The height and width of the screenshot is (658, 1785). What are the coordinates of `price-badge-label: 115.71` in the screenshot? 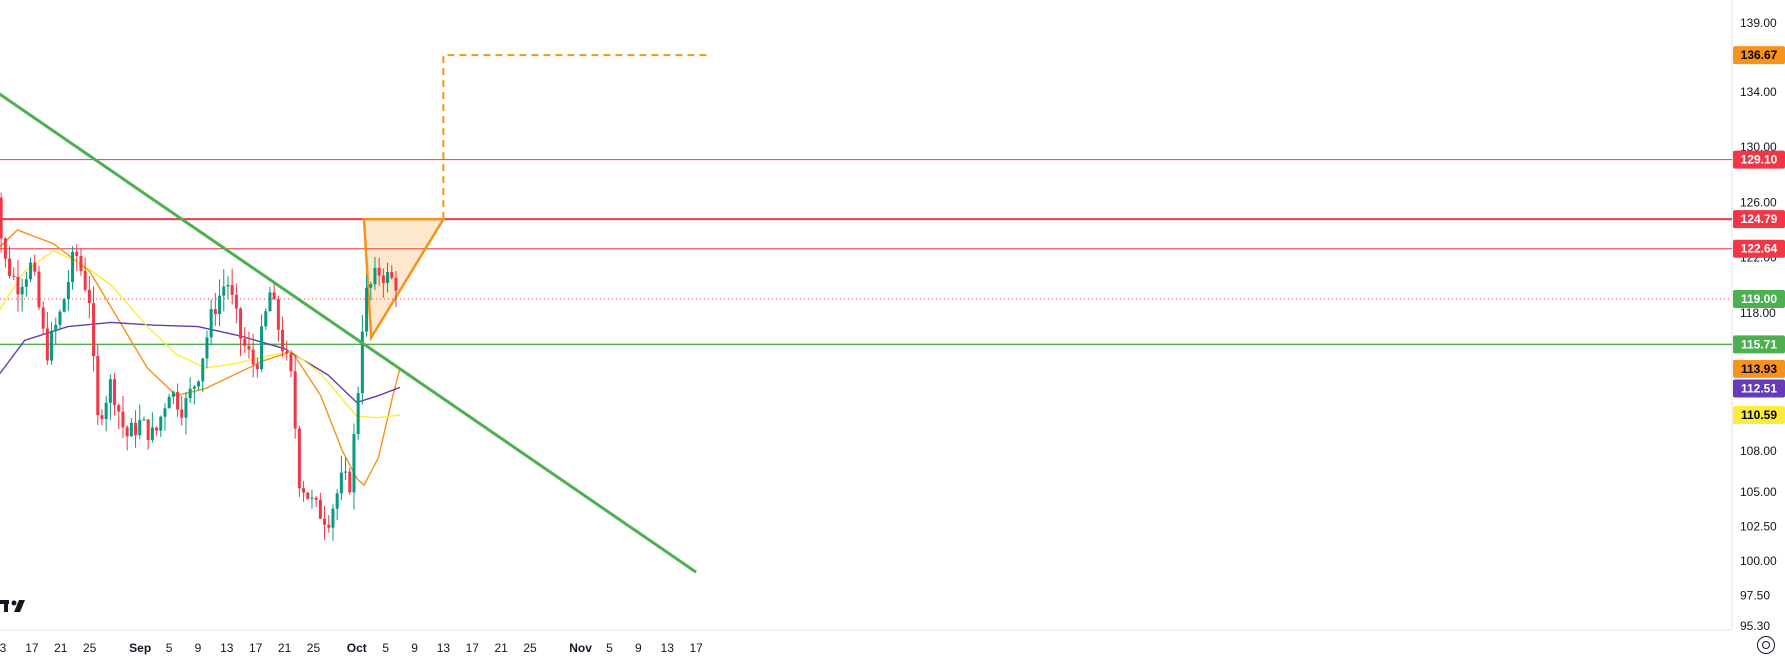 It's located at (1759, 344).